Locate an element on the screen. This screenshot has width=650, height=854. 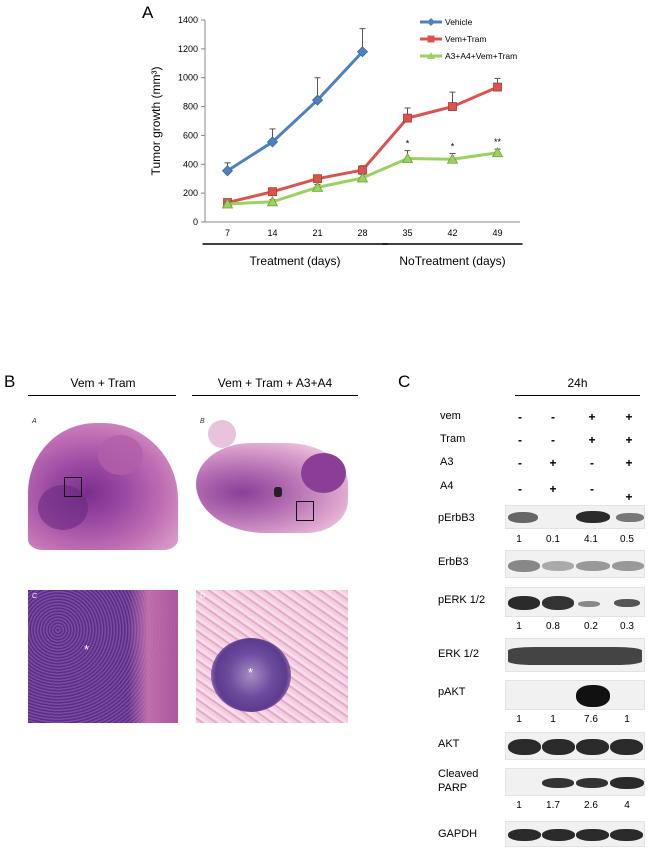
significance-mark: * is located at coordinates (408, 144).